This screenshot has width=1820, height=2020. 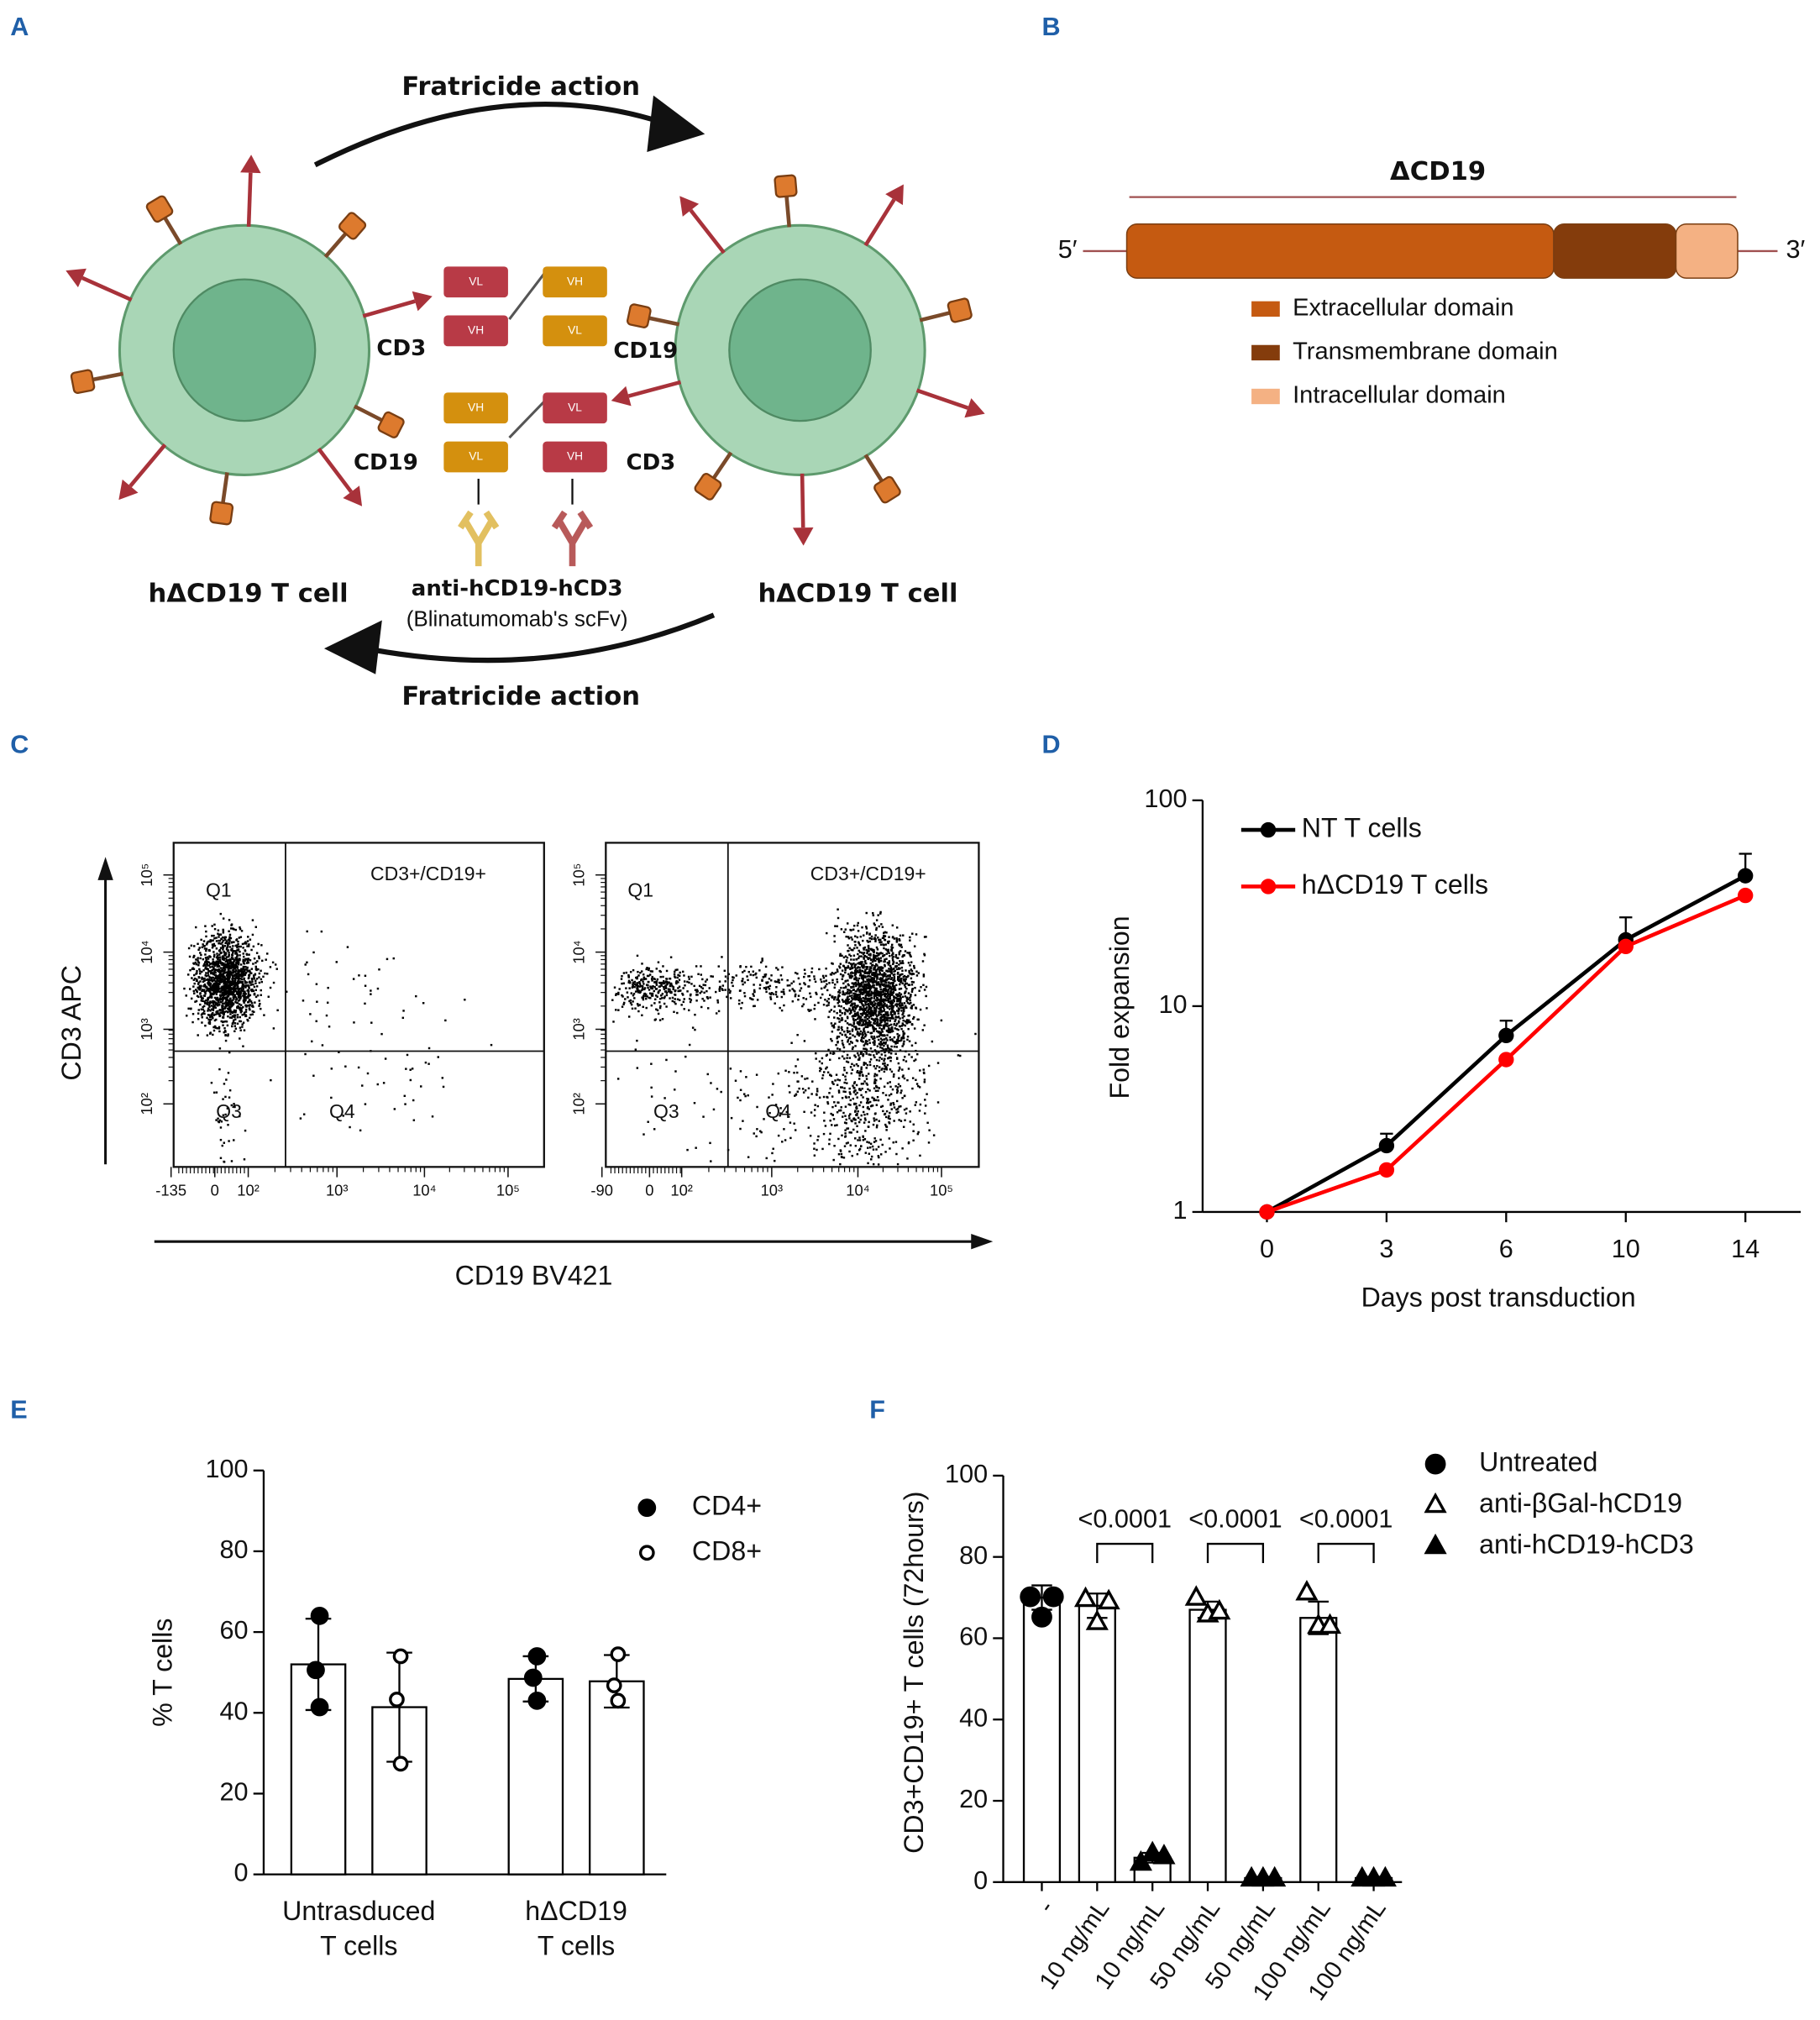 What do you see at coordinates (234, 1711) in the screenshot?
I see `y-tick-label: 40` at bounding box center [234, 1711].